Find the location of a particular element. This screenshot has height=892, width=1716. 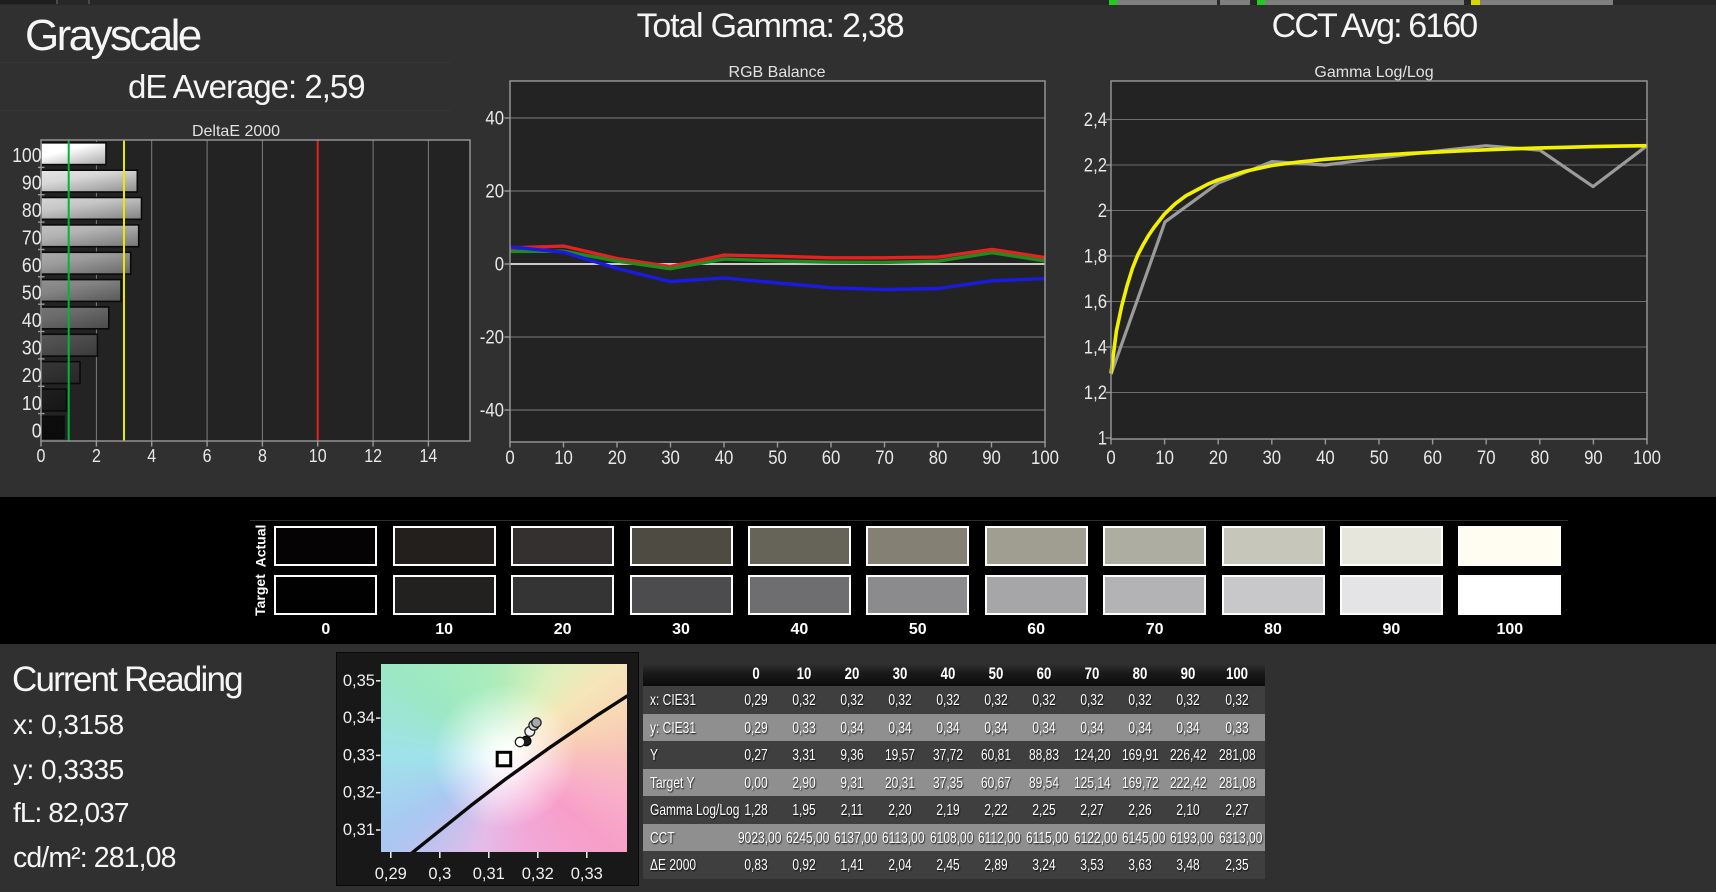

svg-text: 8 is located at coordinates (262, 456).